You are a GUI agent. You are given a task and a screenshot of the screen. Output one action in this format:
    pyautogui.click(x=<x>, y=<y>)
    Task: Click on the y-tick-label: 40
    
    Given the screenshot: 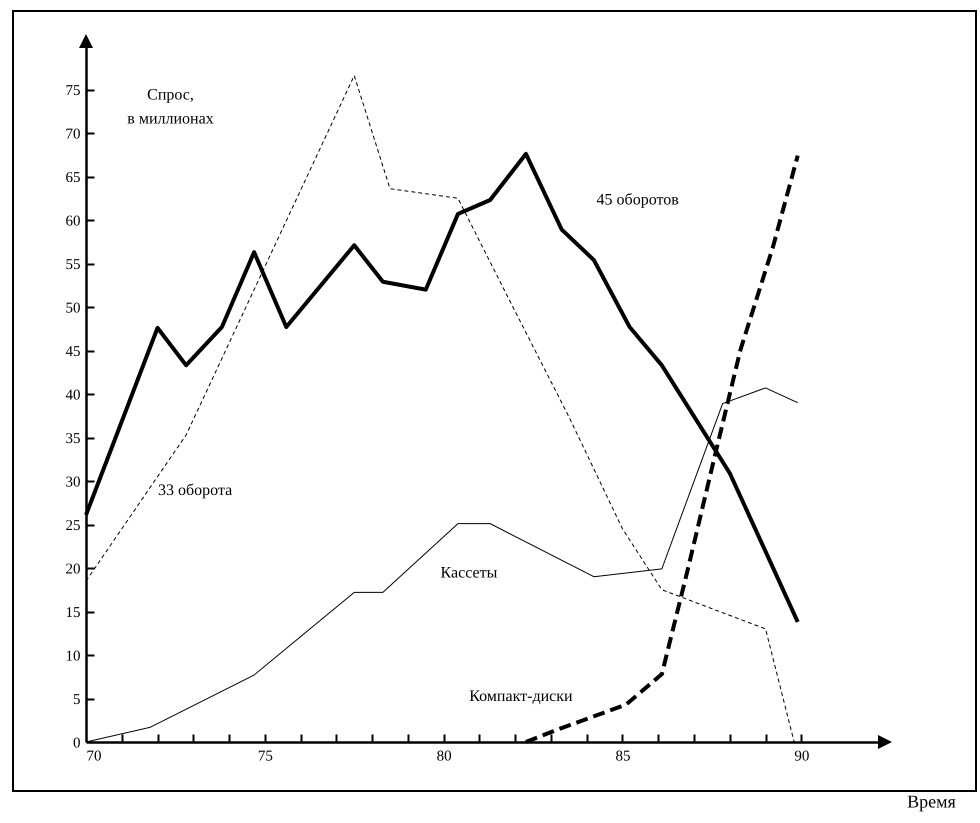 What is the action you would take?
    pyautogui.click(x=73, y=396)
    